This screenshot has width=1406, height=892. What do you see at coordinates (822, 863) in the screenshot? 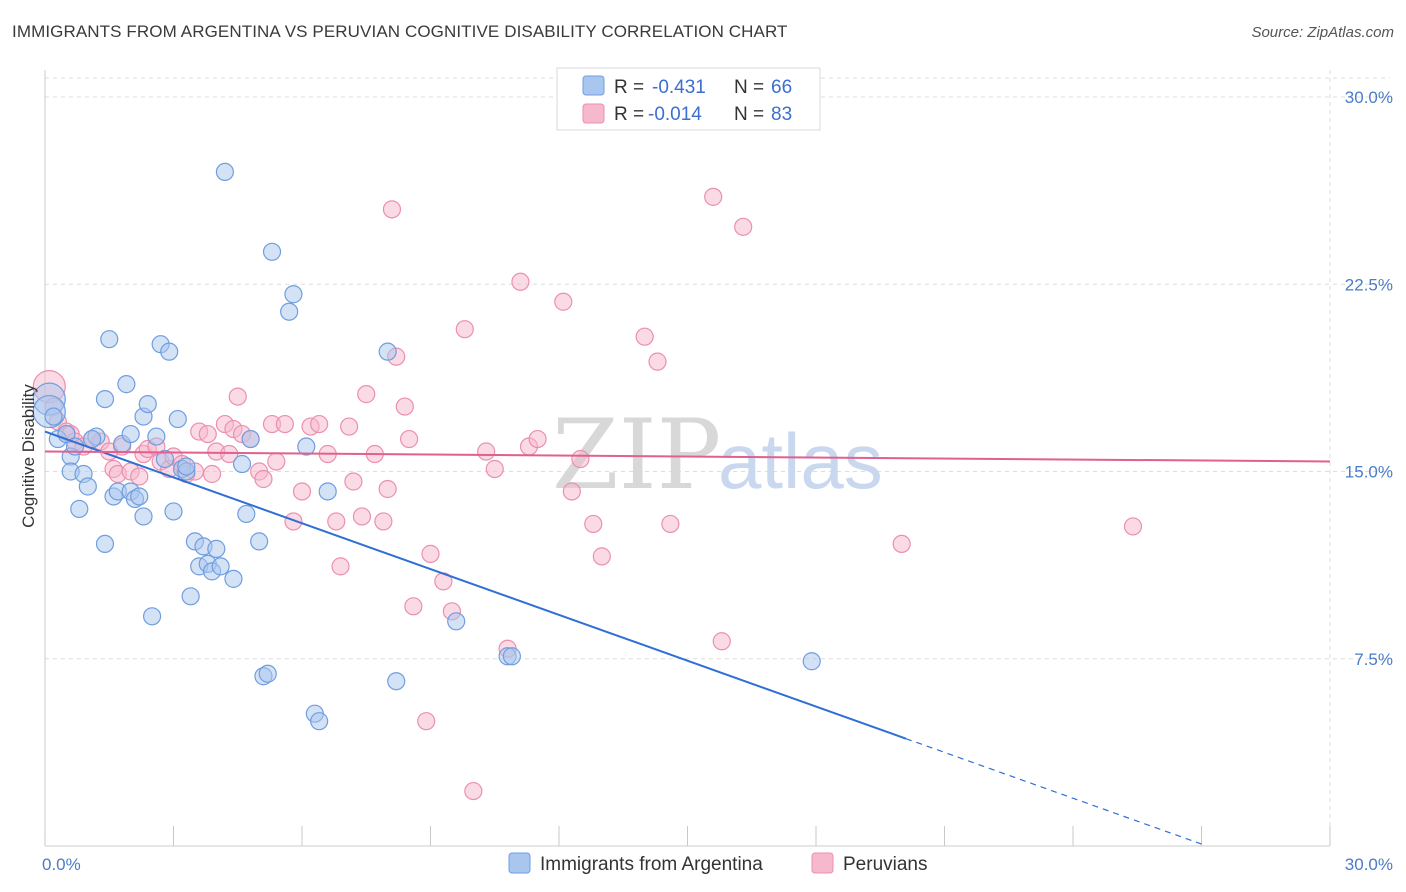
I see `bottom-legend-swatch-peruvians` at bounding box center [822, 863].